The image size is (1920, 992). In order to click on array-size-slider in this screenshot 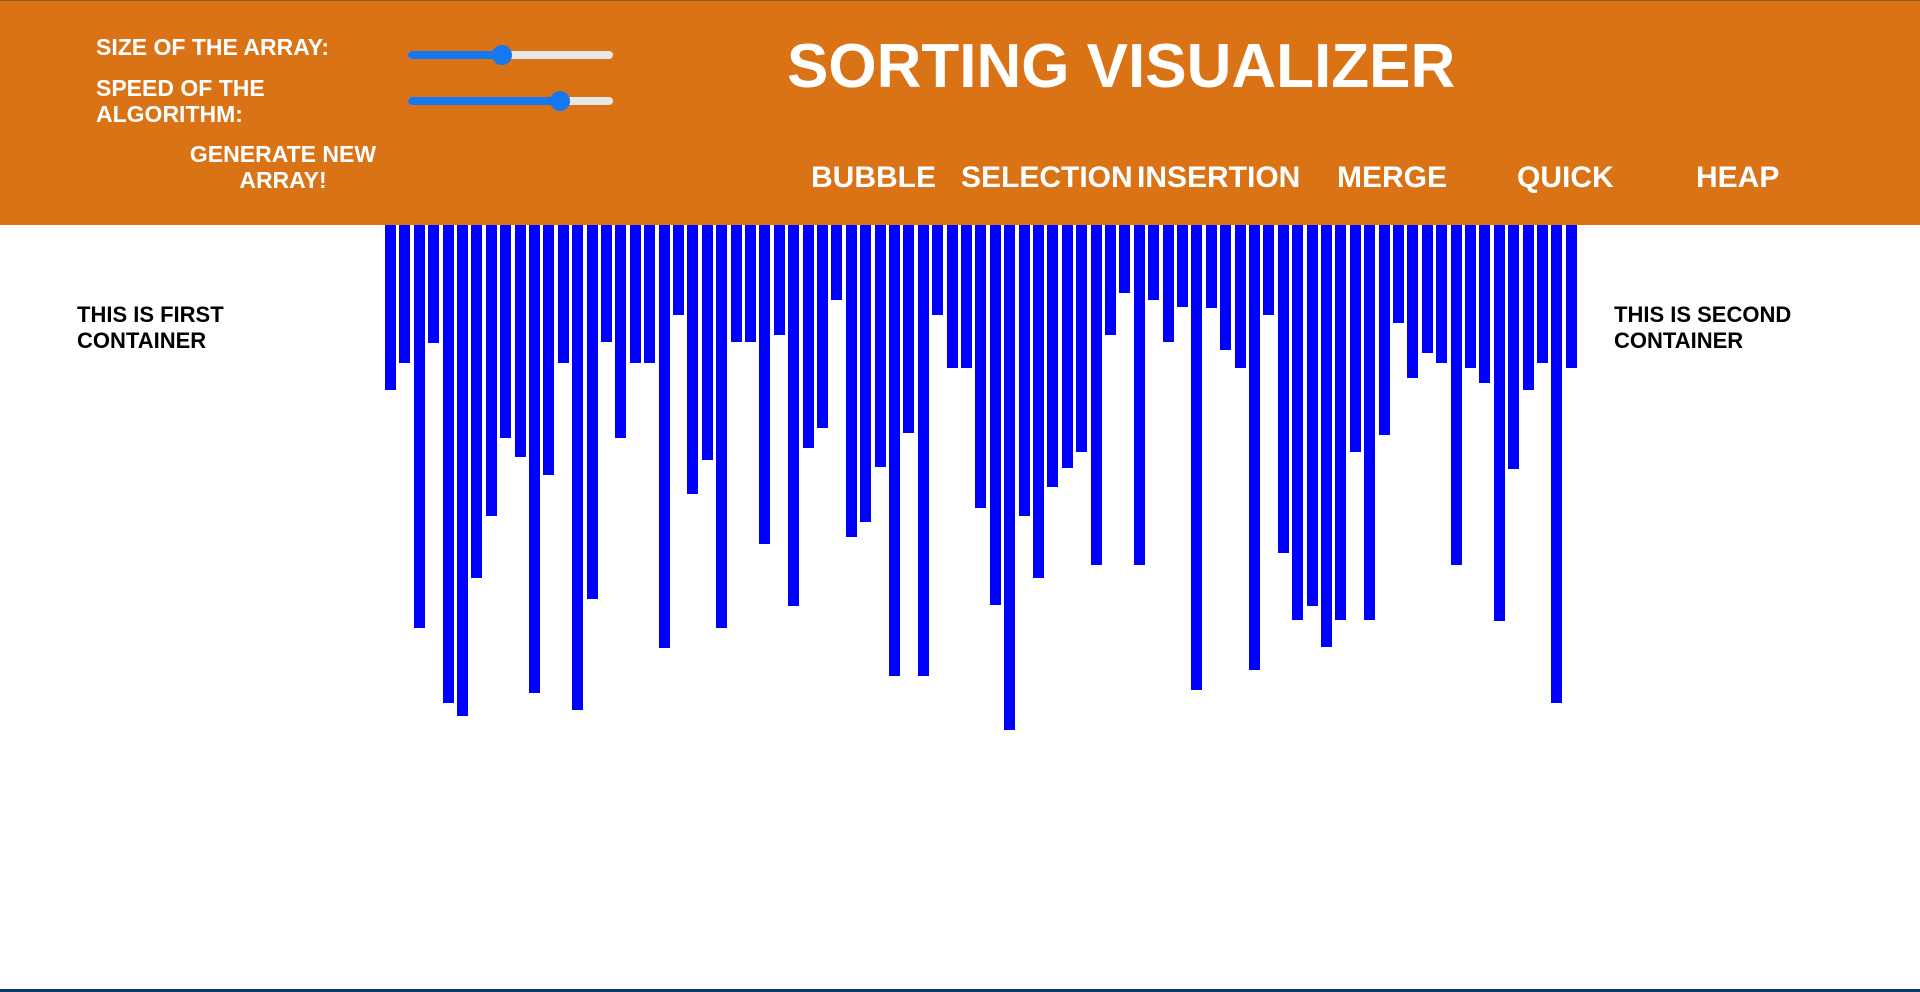, I will do `click(510, 55)`.